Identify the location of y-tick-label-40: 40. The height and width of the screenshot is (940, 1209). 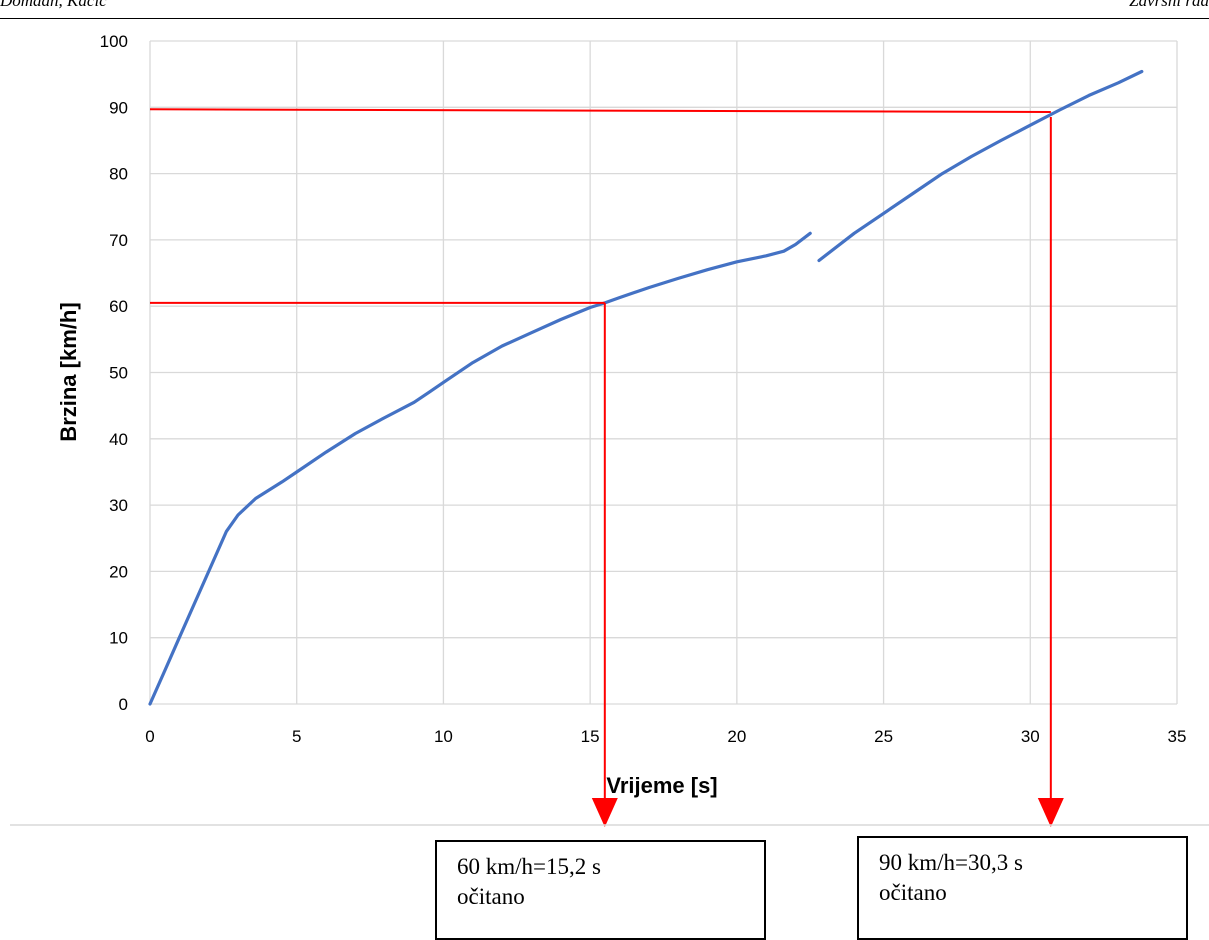
(118, 439).